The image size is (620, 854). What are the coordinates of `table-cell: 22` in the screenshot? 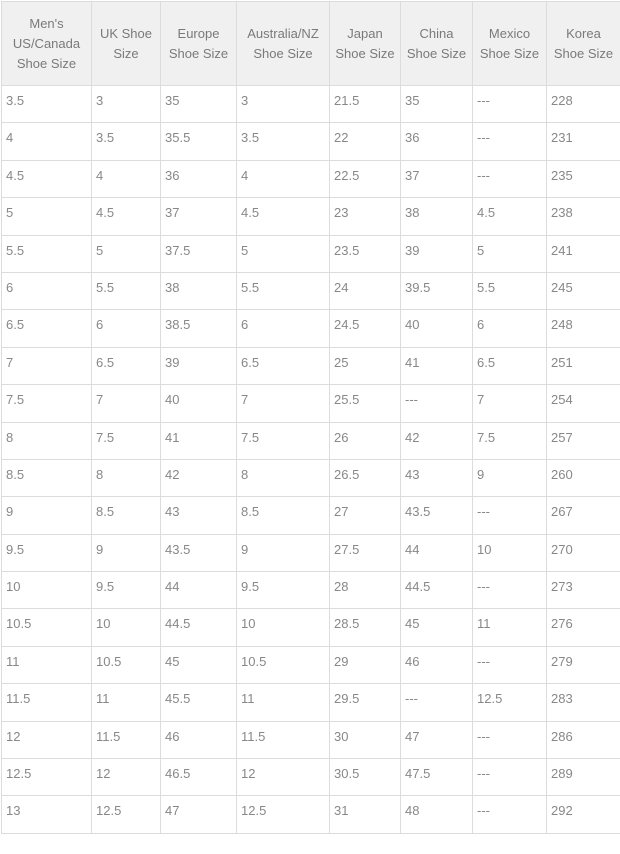 It's located at (365, 141).